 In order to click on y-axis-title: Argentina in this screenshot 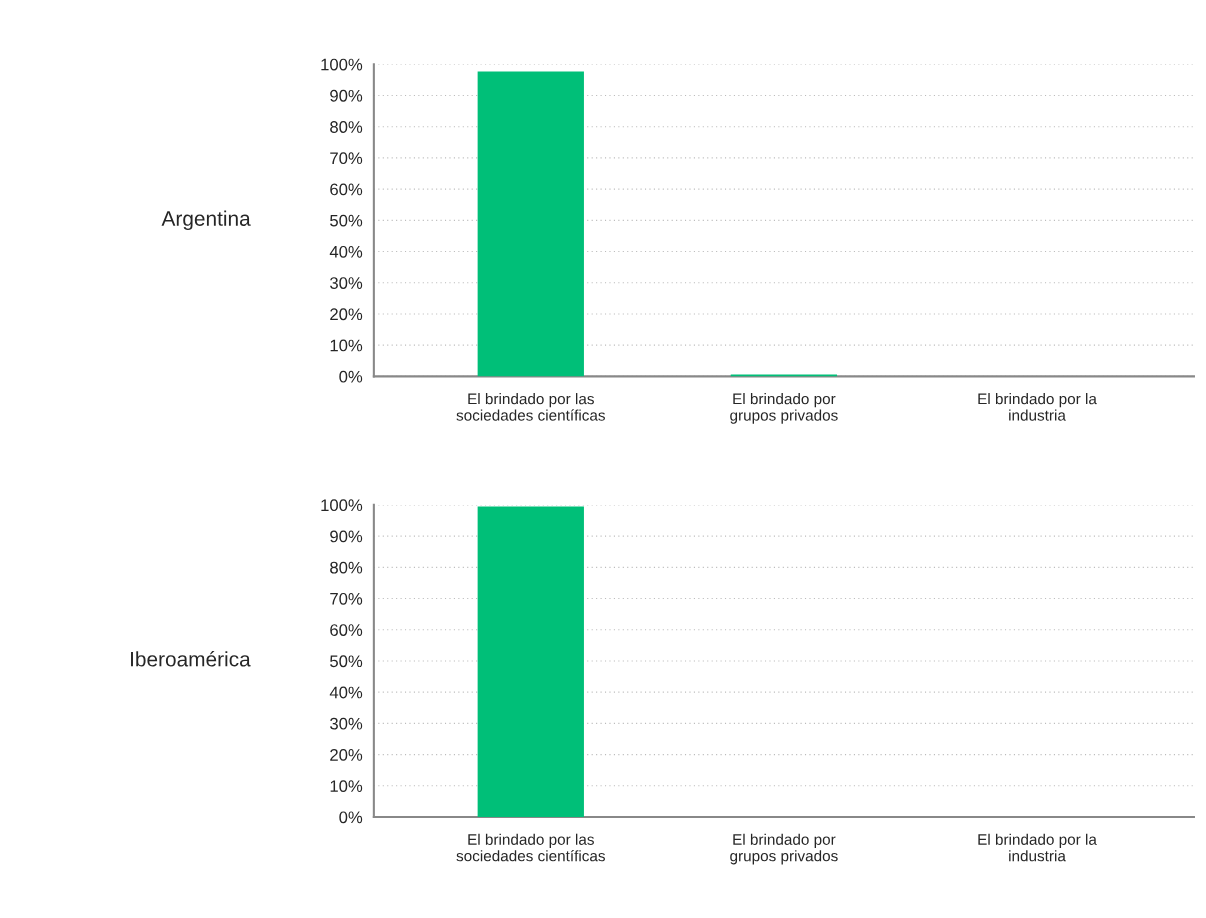, I will do `click(206, 220)`.